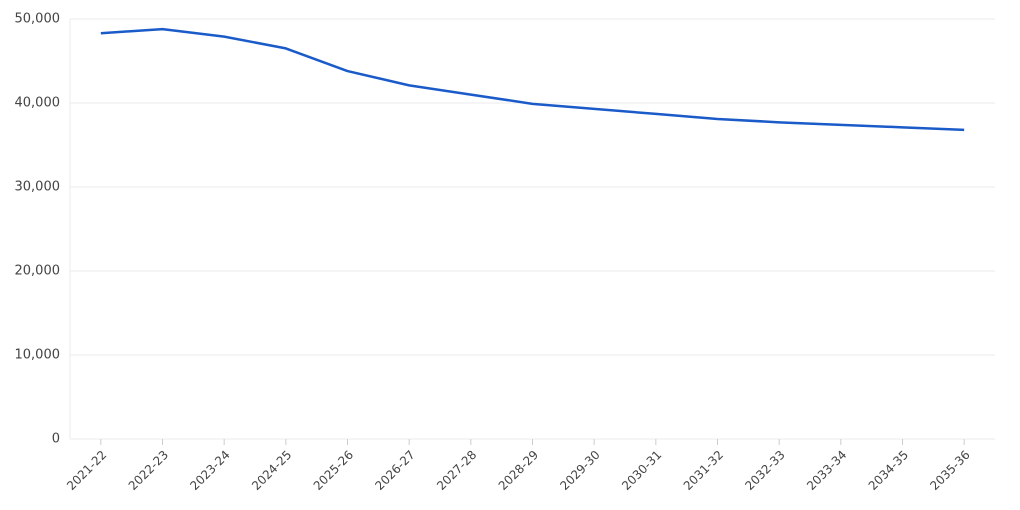 This screenshot has height=510, width=1020. What do you see at coordinates (703, 470) in the screenshot?
I see `x-tick-label: 2031-32` at bounding box center [703, 470].